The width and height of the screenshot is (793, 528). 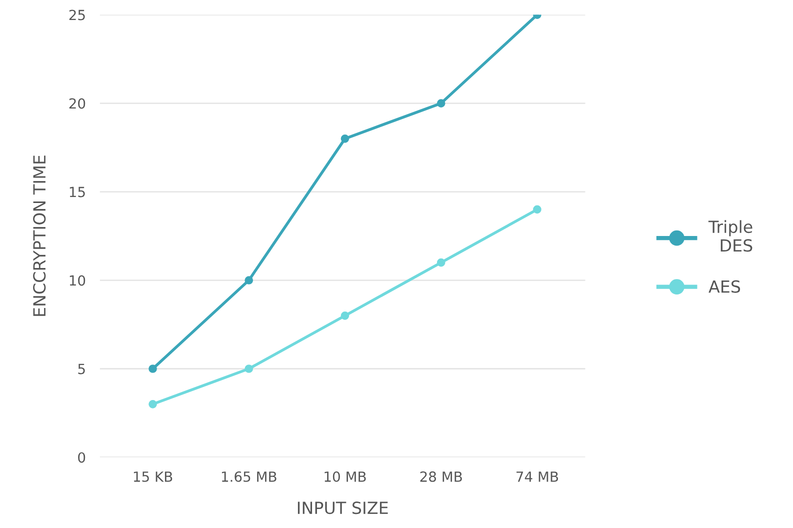 What do you see at coordinates (724, 286) in the screenshot?
I see `legend-label: AES` at bounding box center [724, 286].